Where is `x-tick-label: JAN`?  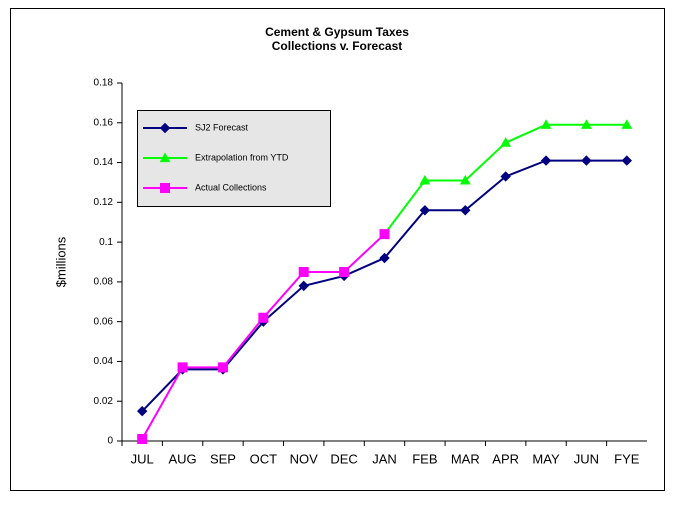
x-tick-label: JAN is located at coordinates (384, 458).